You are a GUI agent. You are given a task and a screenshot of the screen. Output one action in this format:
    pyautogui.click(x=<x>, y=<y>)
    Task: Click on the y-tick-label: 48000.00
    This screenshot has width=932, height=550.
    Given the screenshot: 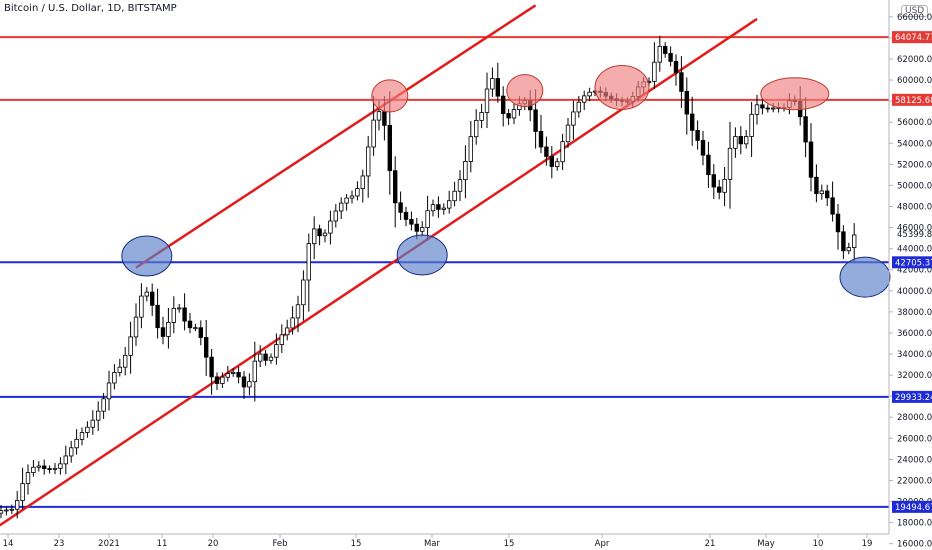 What is the action you would take?
    pyautogui.click(x=914, y=208)
    